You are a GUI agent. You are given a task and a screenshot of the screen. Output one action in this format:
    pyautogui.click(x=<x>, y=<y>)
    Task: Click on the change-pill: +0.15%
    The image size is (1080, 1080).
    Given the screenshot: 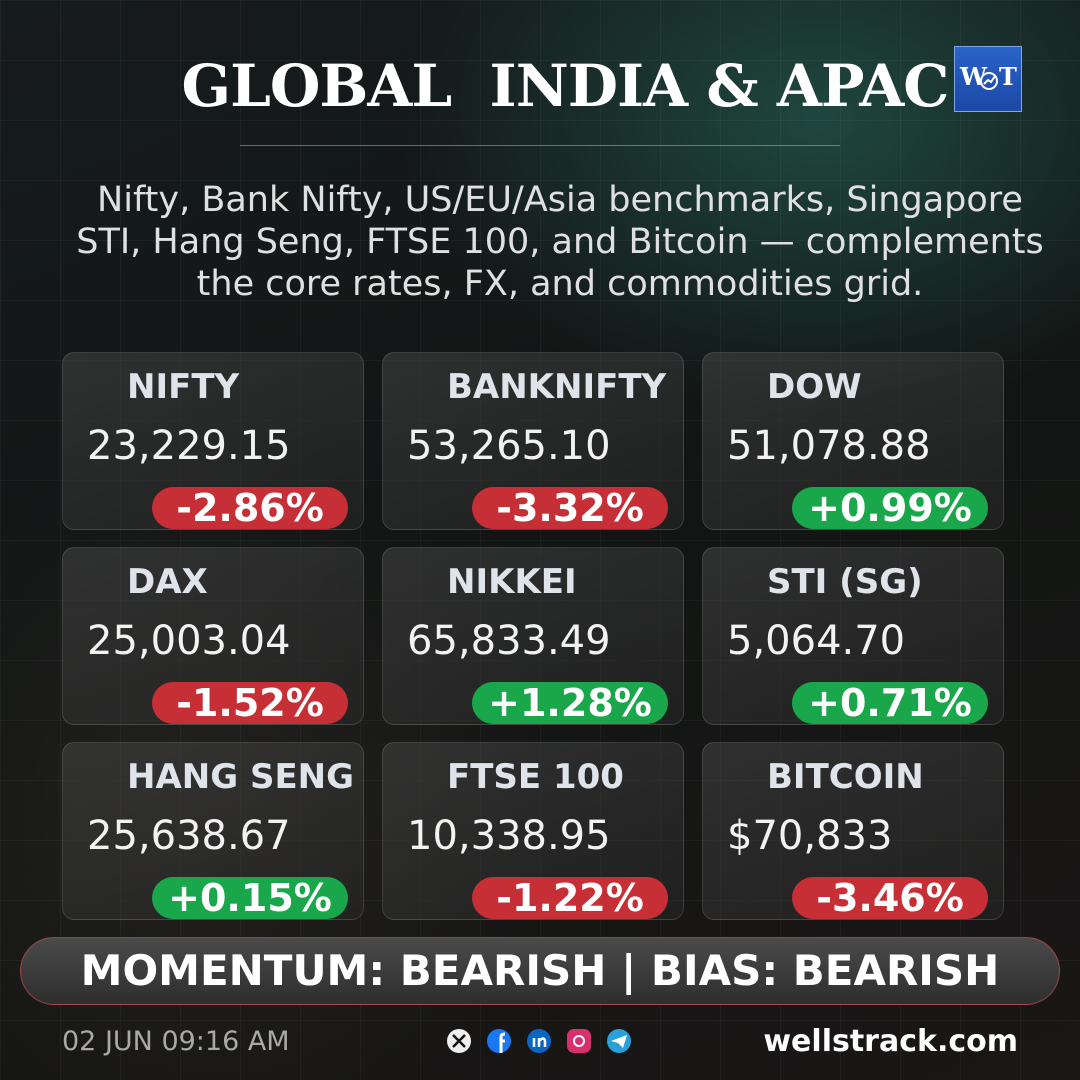 What is the action you would take?
    pyautogui.click(x=250, y=898)
    